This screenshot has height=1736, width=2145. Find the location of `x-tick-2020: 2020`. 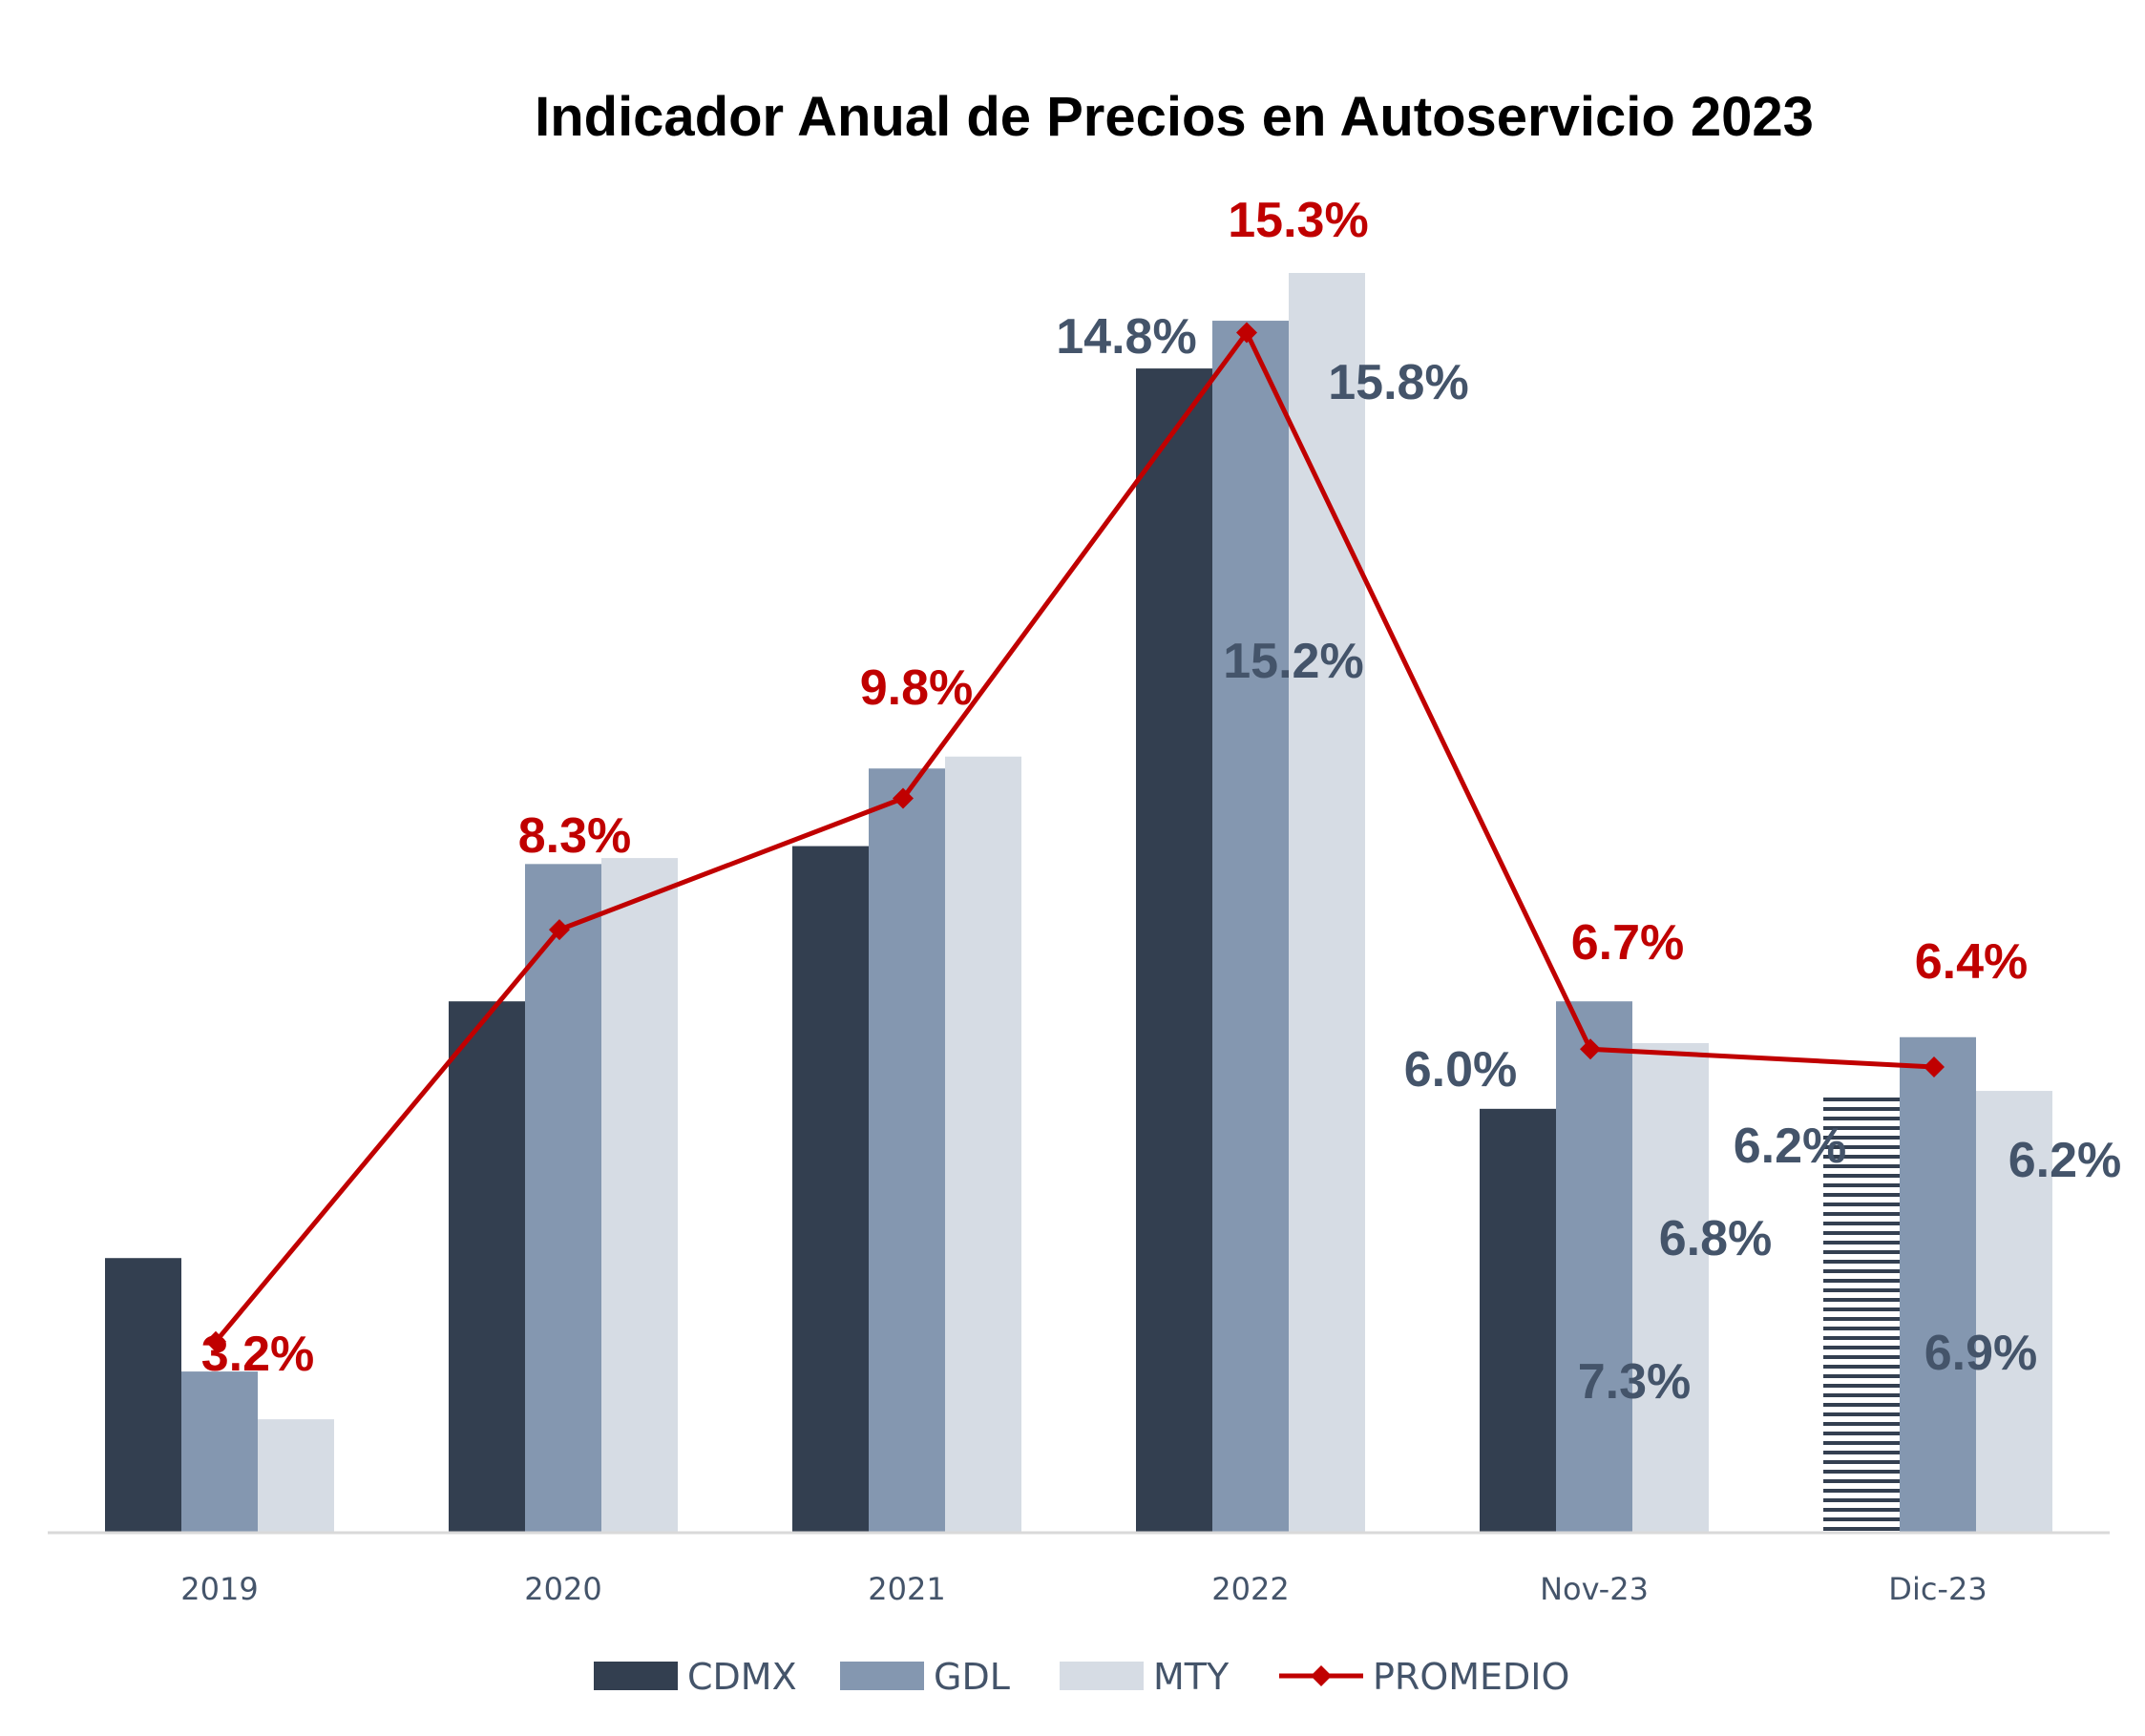

x-tick-2020: 2020 is located at coordinates (562, 1589).